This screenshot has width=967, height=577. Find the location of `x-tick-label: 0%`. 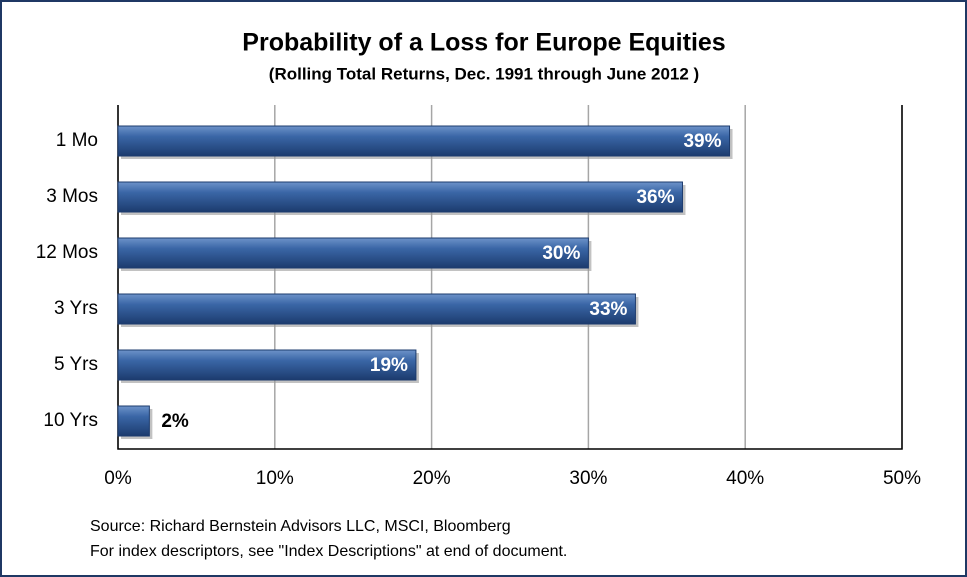

x-tick-label: 0% is located at coordinates (118, 478).